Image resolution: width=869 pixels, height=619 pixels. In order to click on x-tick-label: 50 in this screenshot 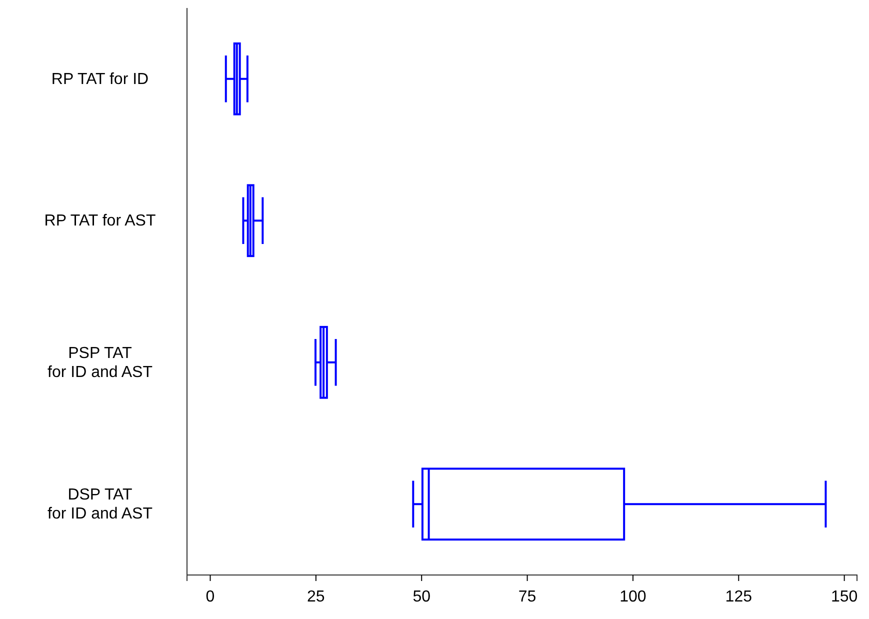, I will do `click(421, 597)`.